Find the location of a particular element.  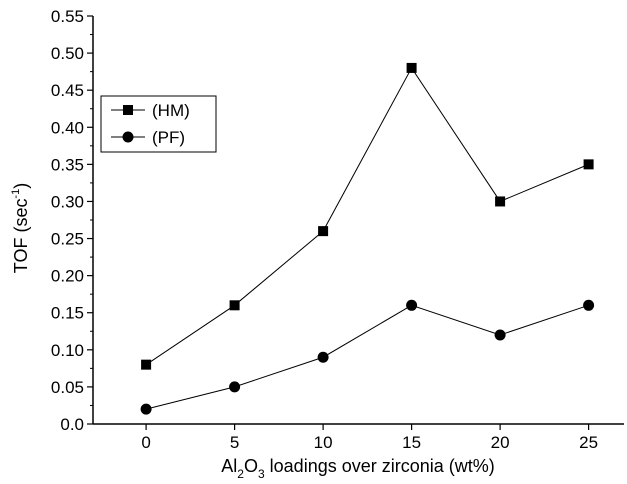

legend-marker-circle is located at coordinates (128, 137).